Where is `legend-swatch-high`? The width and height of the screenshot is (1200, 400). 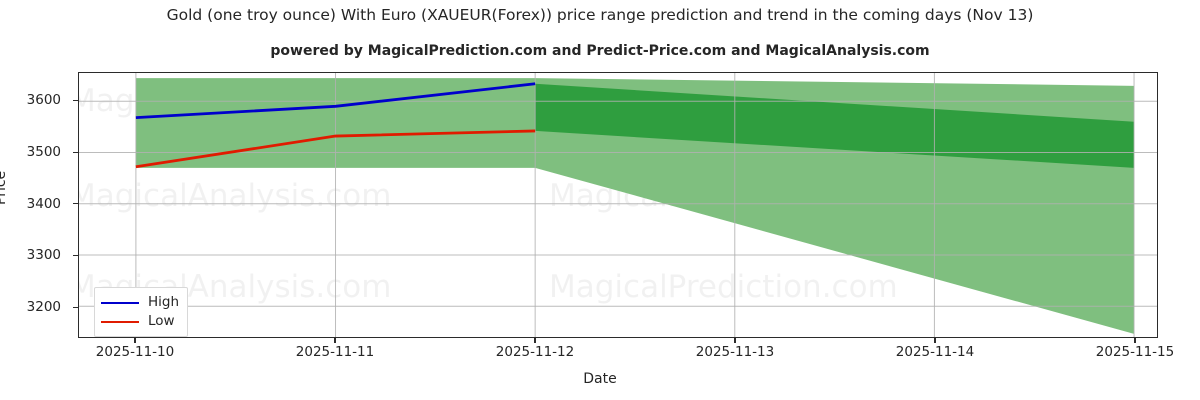 legend-swatch-high is located at coordinates (120, 302).